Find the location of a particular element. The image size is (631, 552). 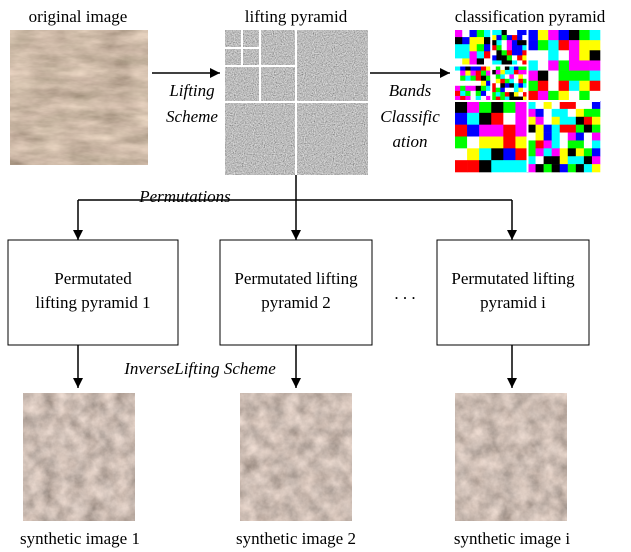

arrow-label: Scheme is located at coordinates (192, 116).